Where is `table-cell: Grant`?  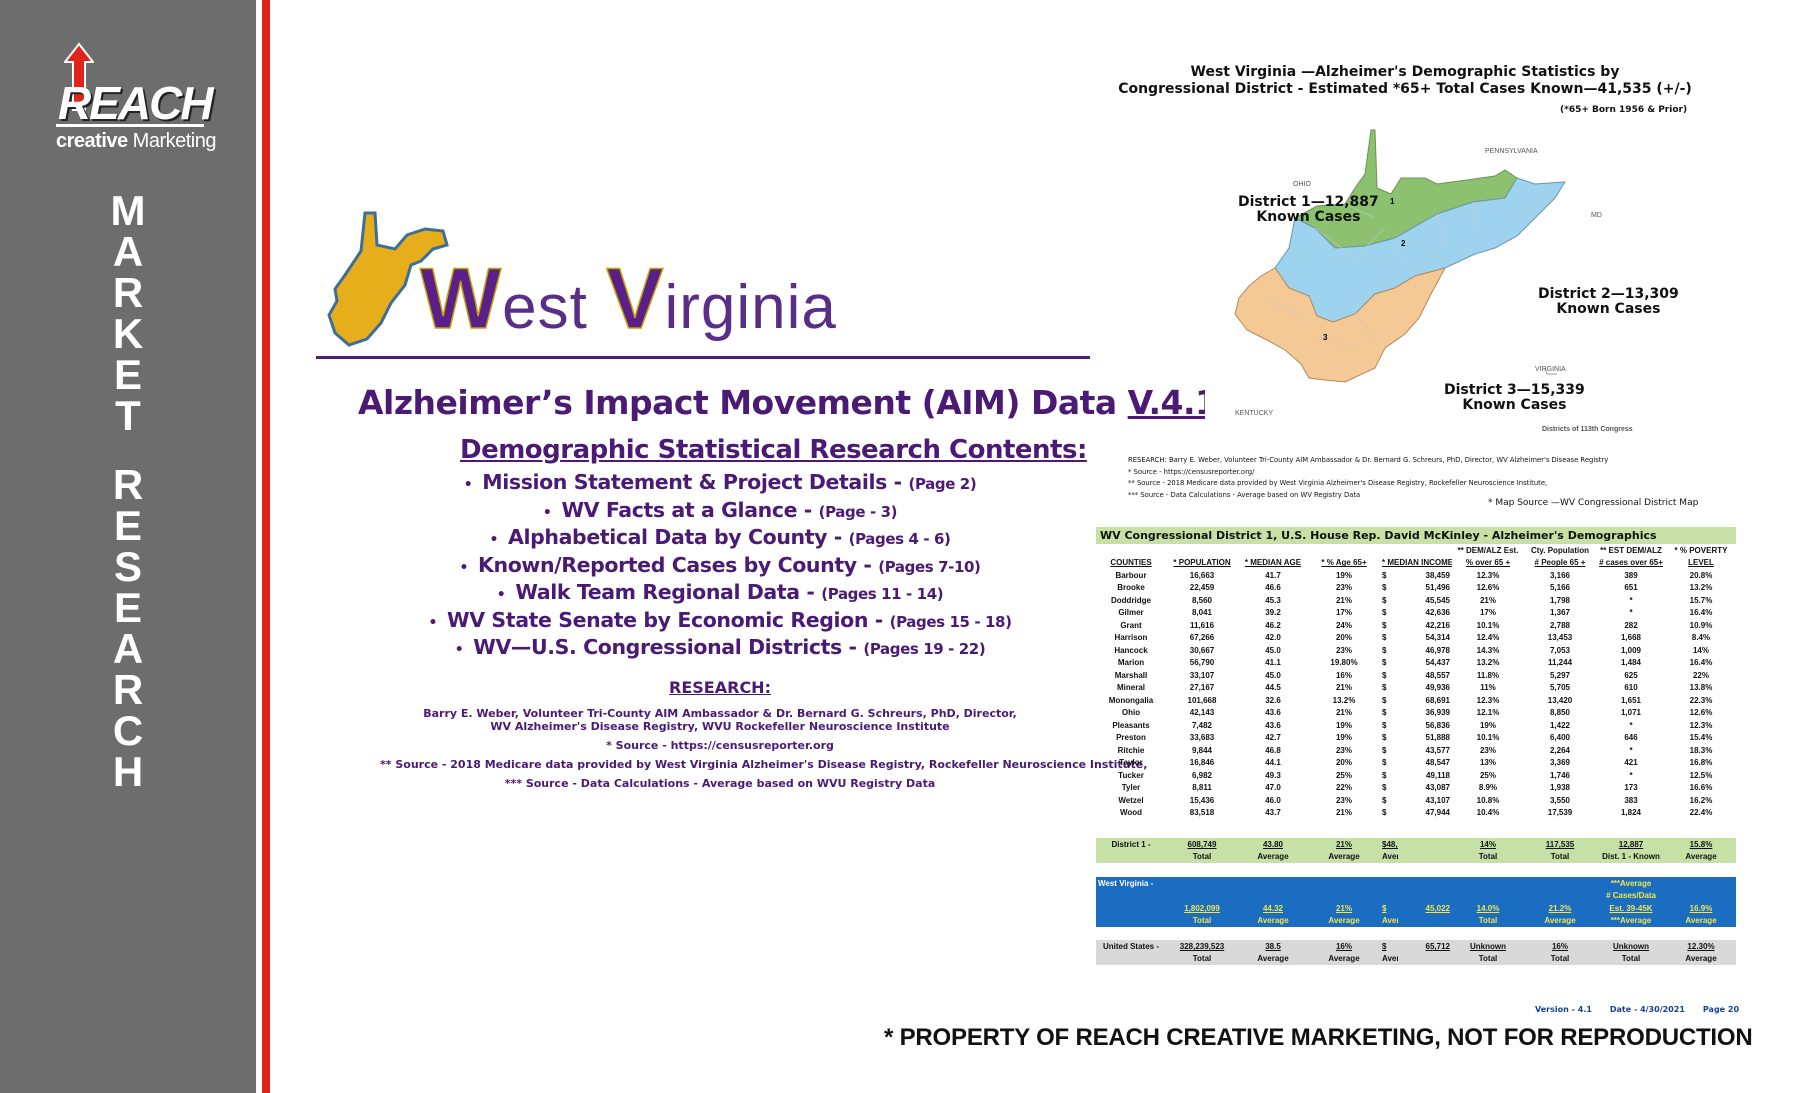
table-cell: Grant is located at coordinates (1131, 625).